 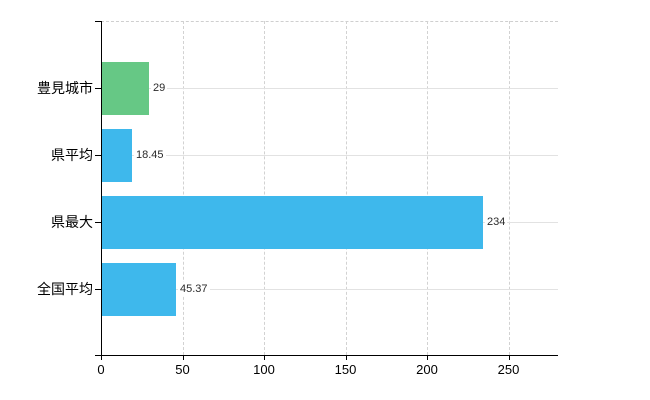 What do you see at coordinates (182, 369) in the screenshot?
I see `x-tick-label-50: 50` at bounding box center [182, 369].